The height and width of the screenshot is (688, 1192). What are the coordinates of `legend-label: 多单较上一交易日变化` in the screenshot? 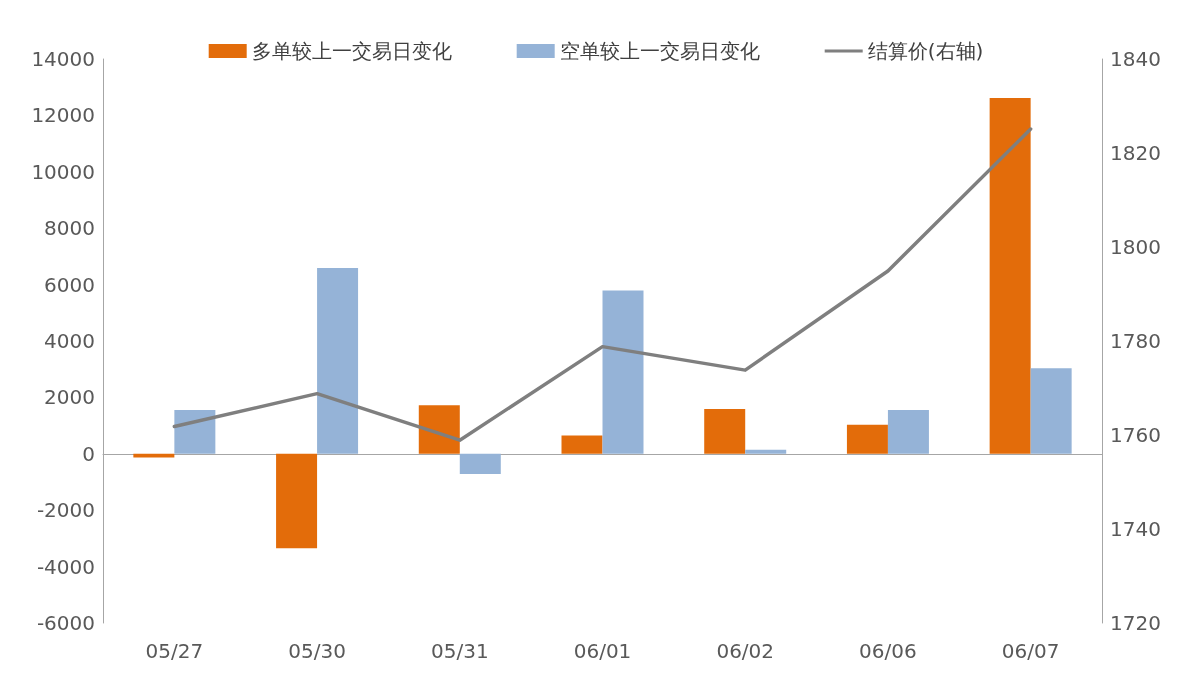 It's located at (351, 51).